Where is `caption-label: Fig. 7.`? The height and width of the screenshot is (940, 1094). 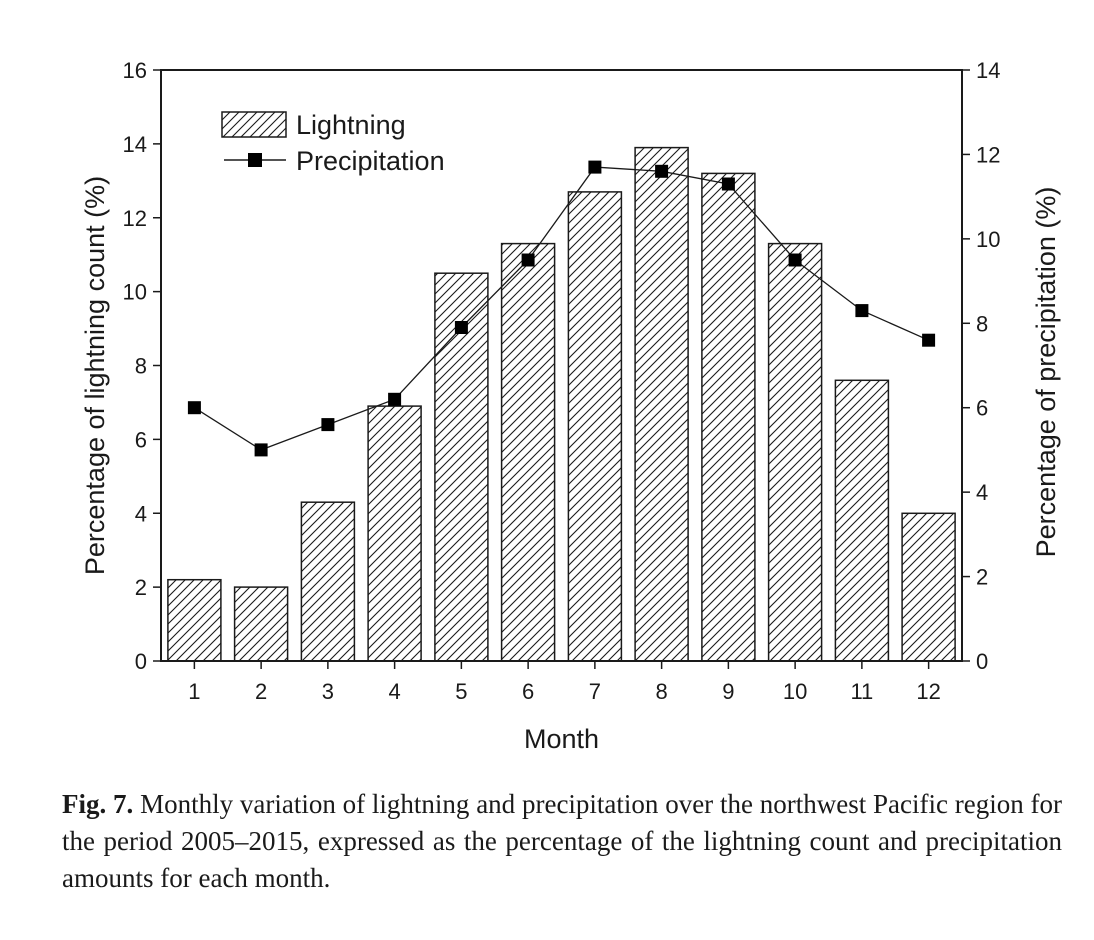 caption-label: Fig. 7. is located at coordinates (98, 804).